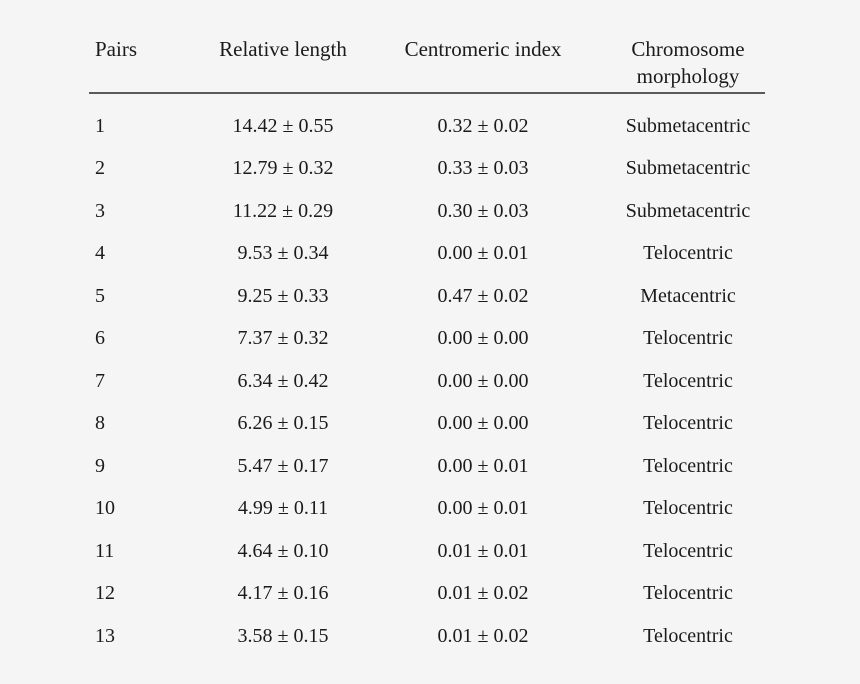 Image resolution: width=860 pixels, height=684 pixels. I want to click on relative-length-cell: 5.47 ± 0.17, so click(283, 465).